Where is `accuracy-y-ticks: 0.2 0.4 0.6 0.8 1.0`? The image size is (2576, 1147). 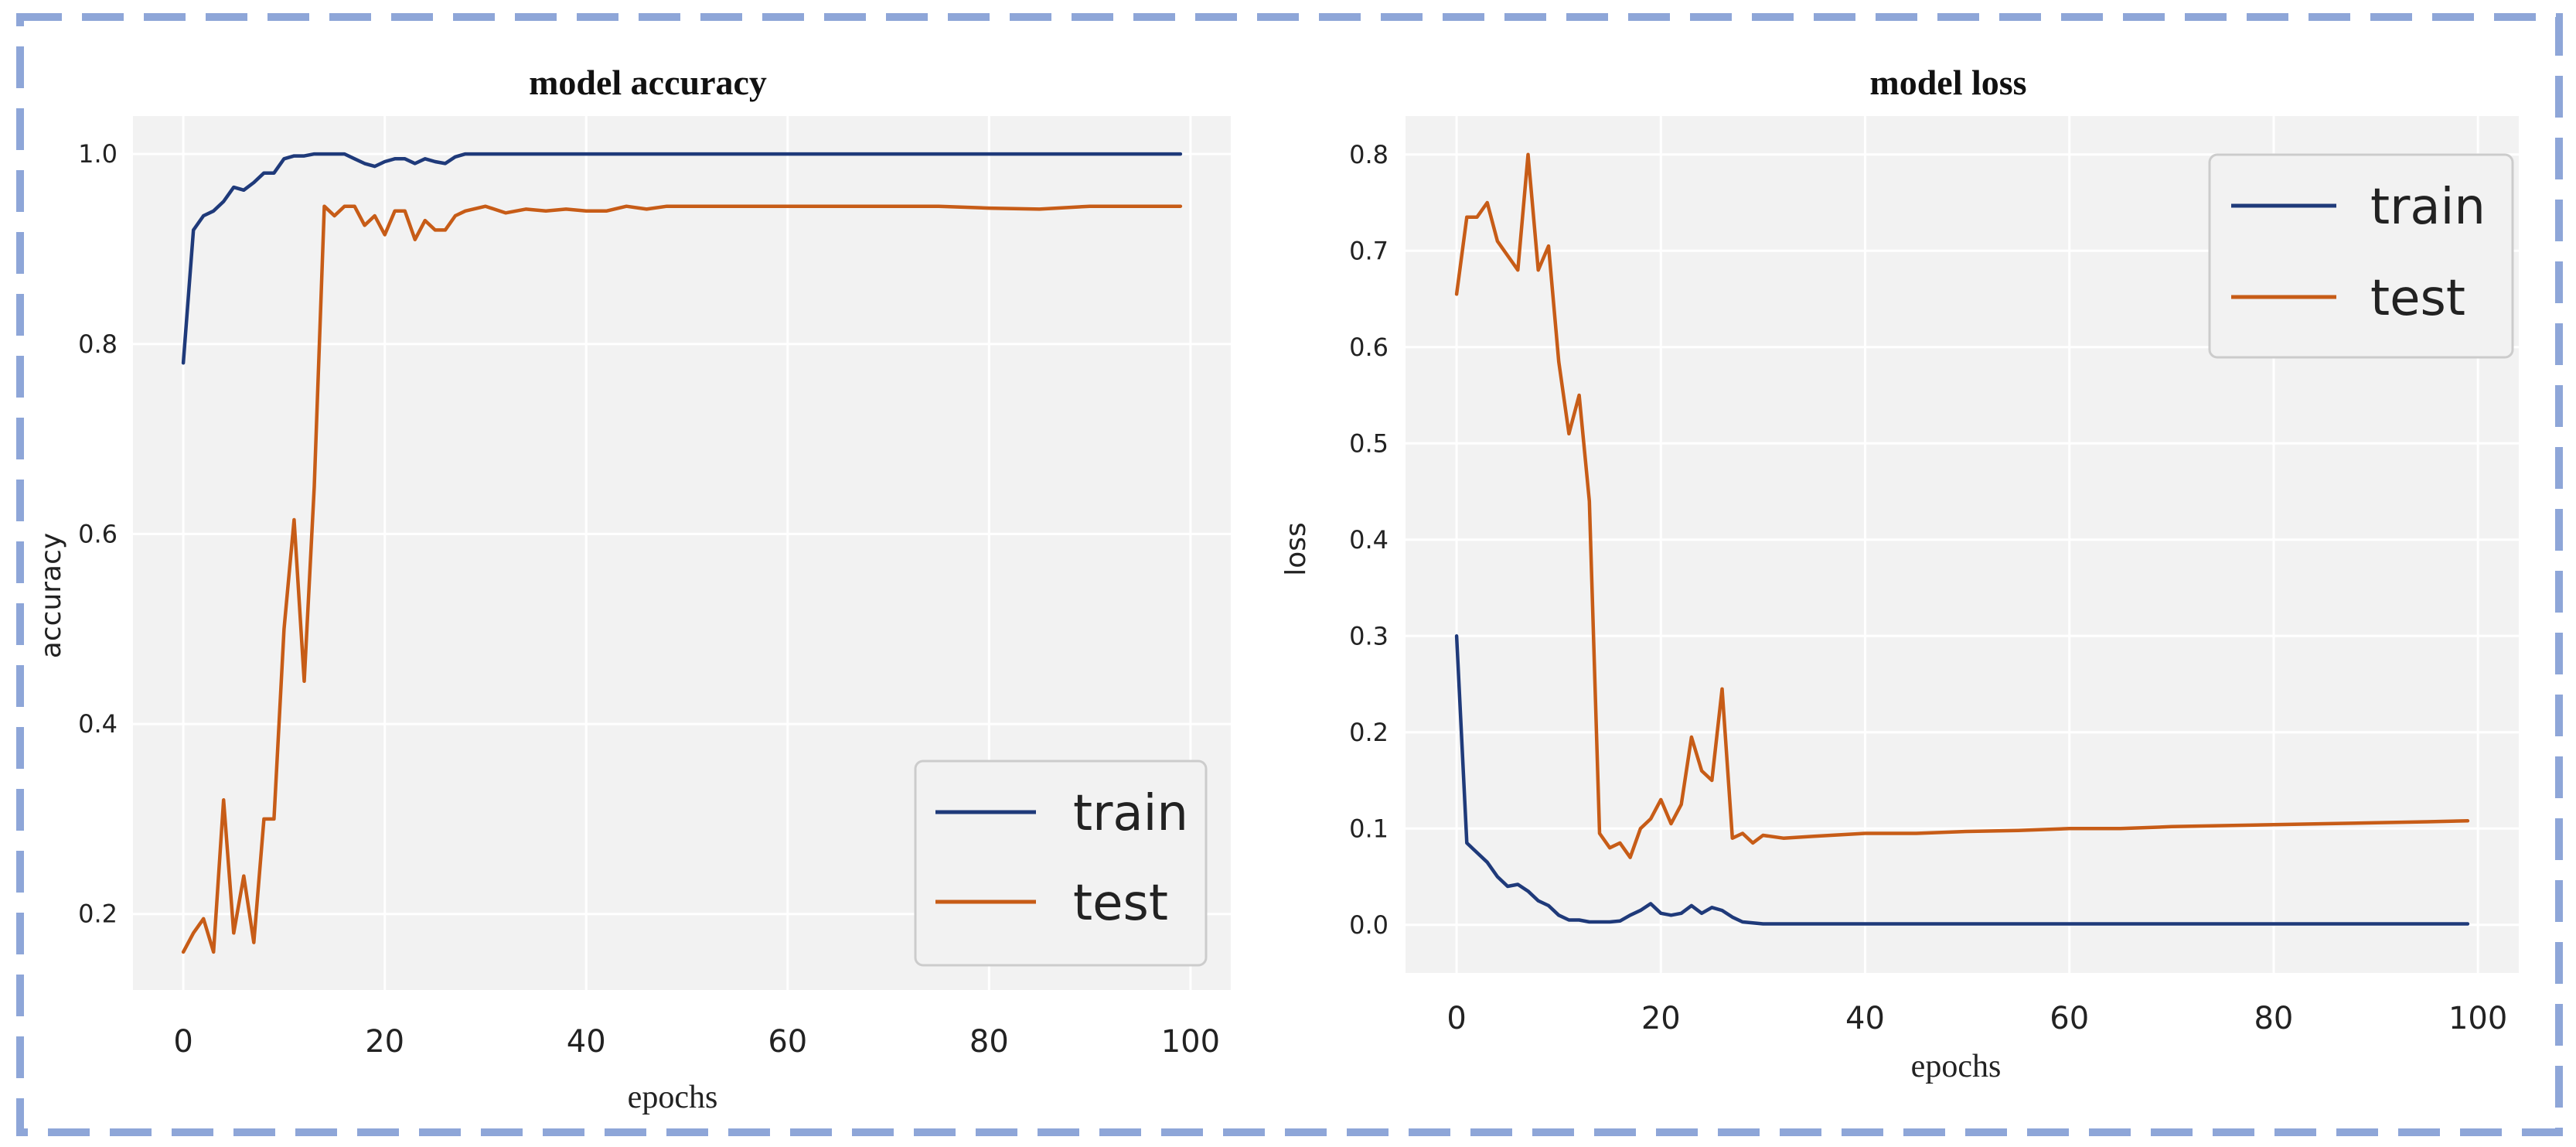
accuracy-y-ticks: 0.2 0.4 0.6 0.8 1.0 is located at coordinates (98, 534).